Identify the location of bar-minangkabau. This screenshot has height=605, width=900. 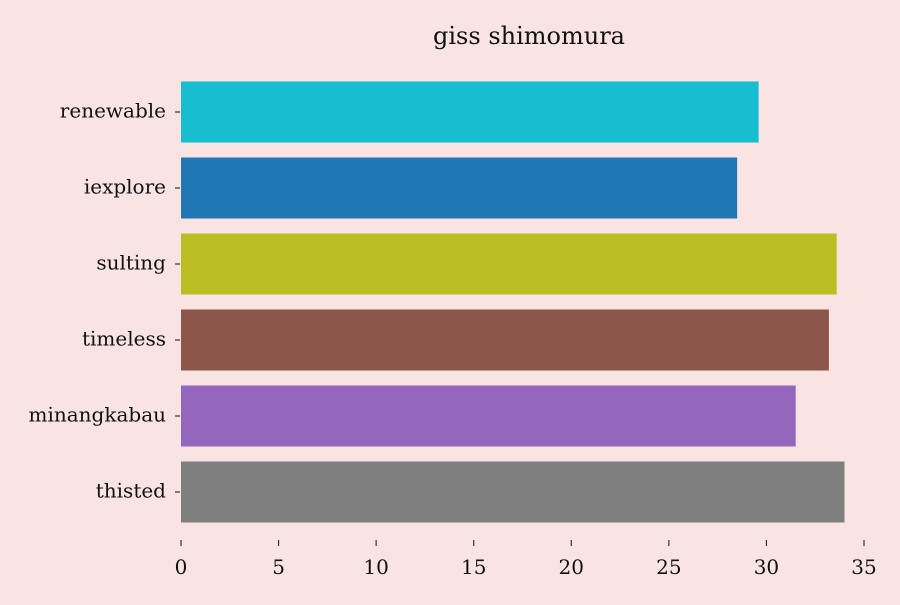
(488, 416).